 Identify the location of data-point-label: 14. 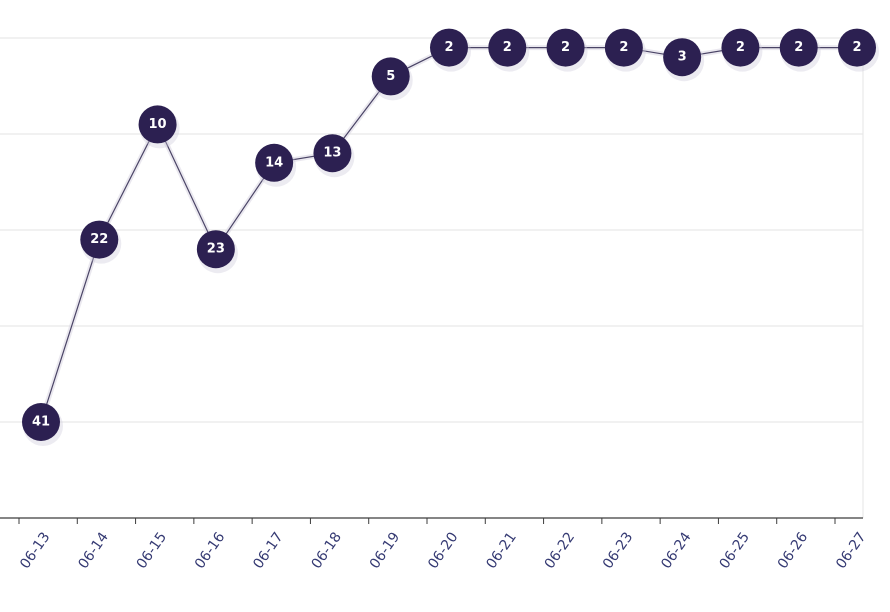
(274, 162).